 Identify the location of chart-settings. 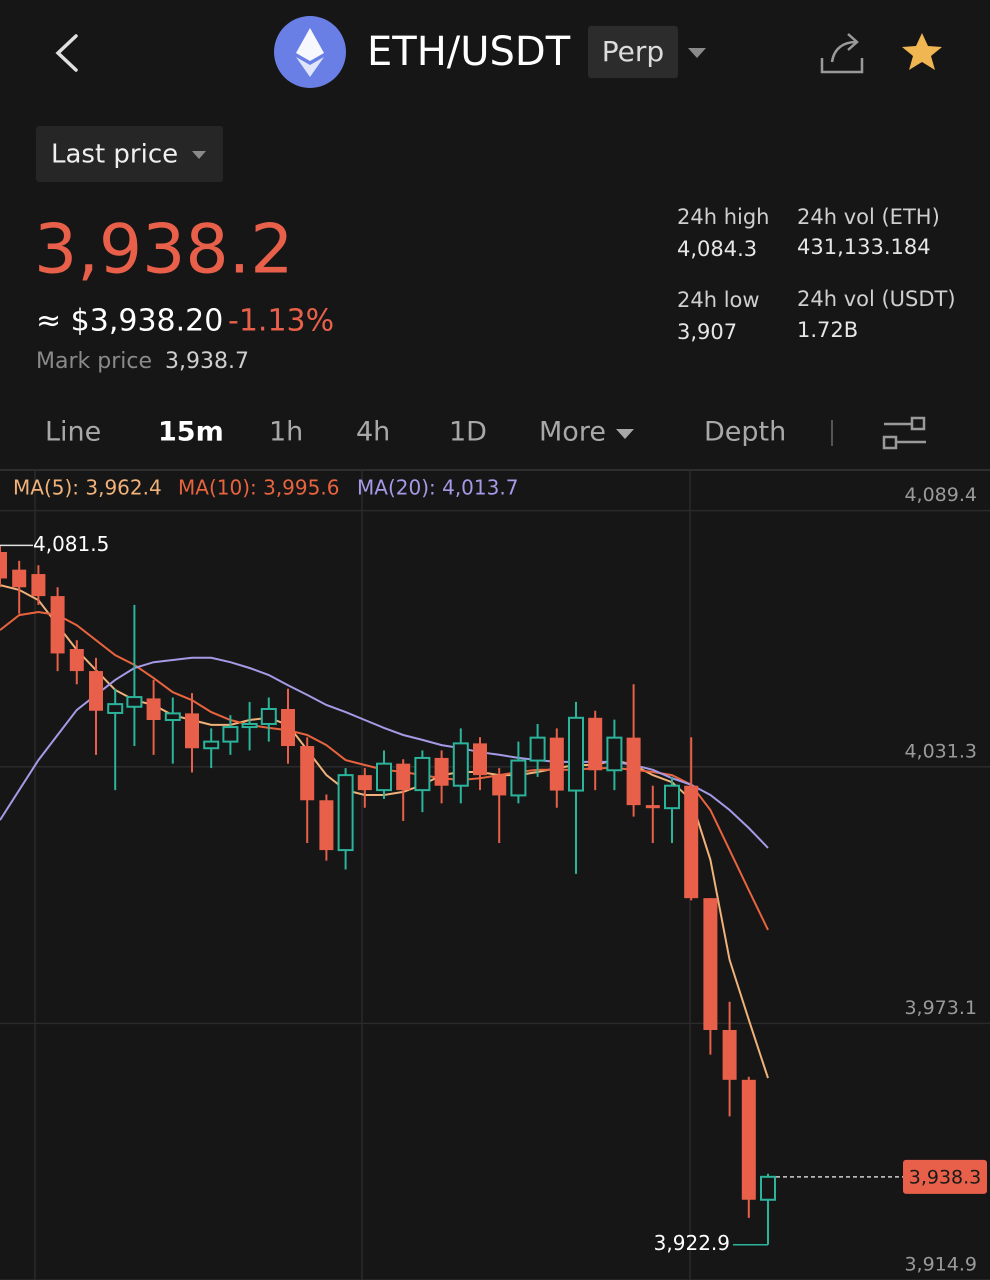
(904, 433).